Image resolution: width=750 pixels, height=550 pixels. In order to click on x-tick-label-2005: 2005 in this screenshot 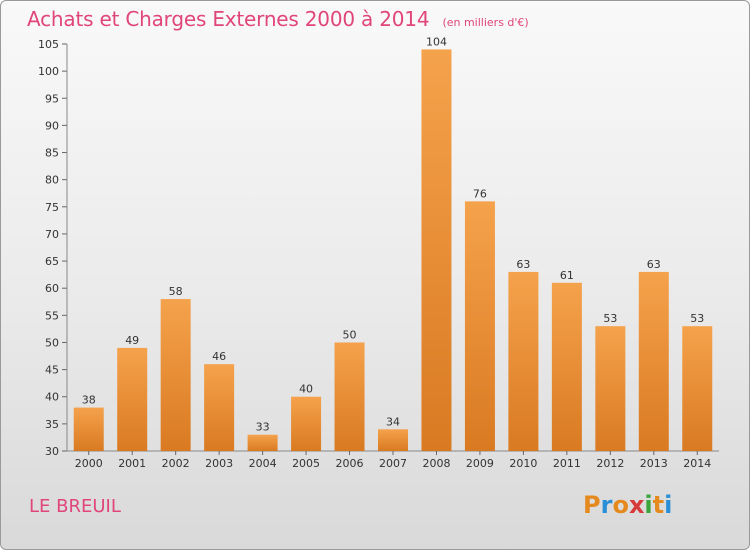, I will do `click(306, 463)`.